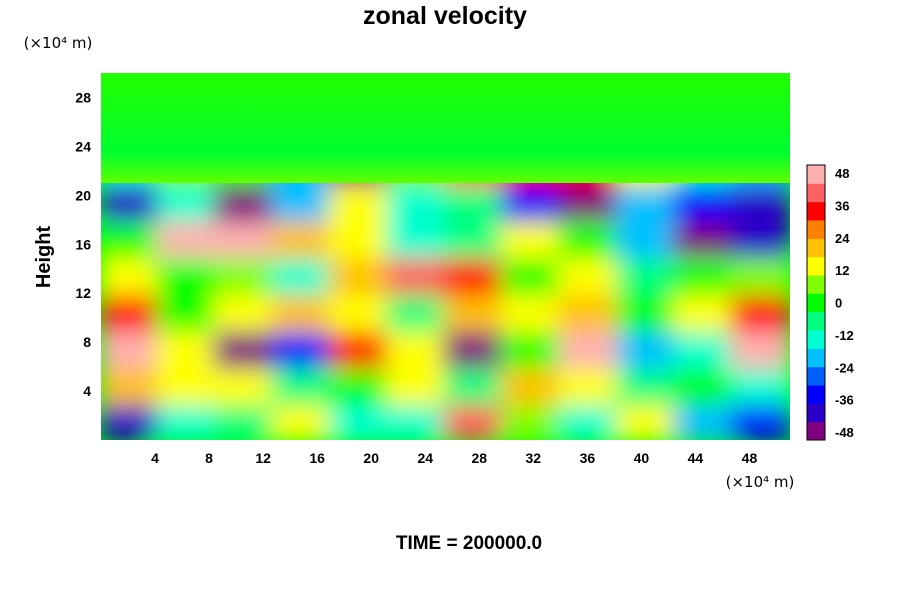  I want to click on x-tick-label: 8, so click(209, 458).